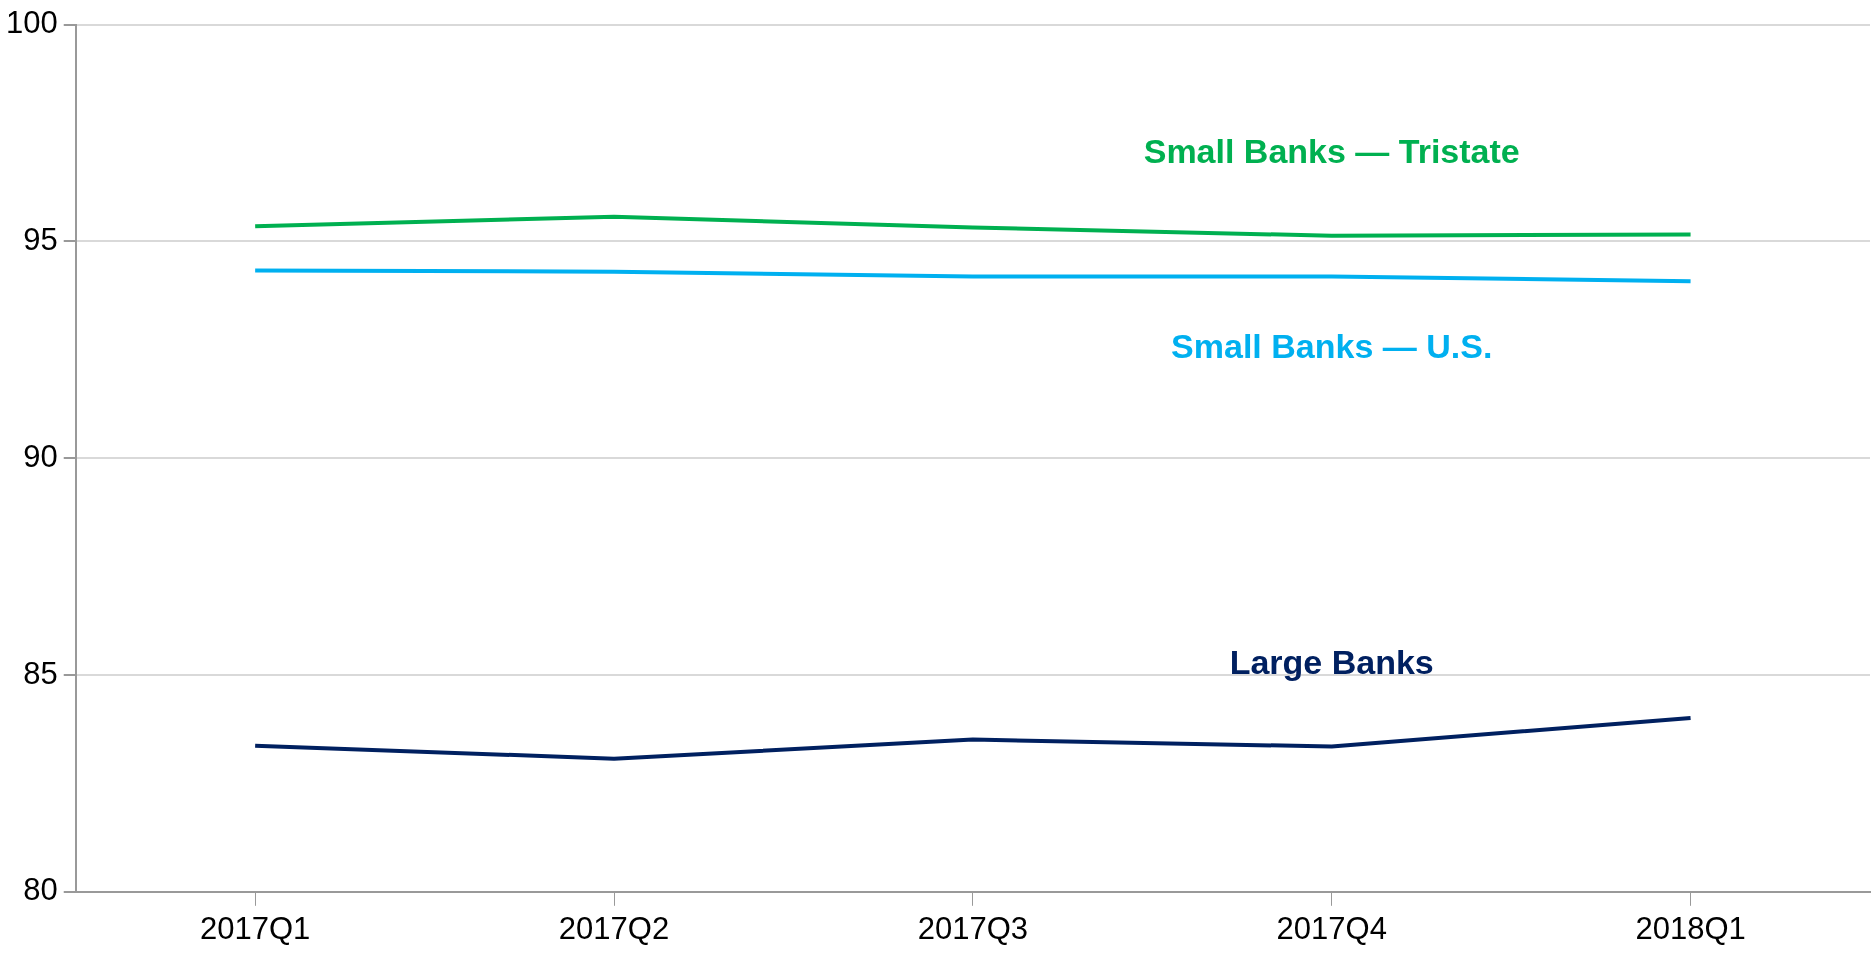  What do you see at coordinates (614, 928) in the screenshot?
I see `x-tick-label: 2017Q2` at bounding box center [614, 928].